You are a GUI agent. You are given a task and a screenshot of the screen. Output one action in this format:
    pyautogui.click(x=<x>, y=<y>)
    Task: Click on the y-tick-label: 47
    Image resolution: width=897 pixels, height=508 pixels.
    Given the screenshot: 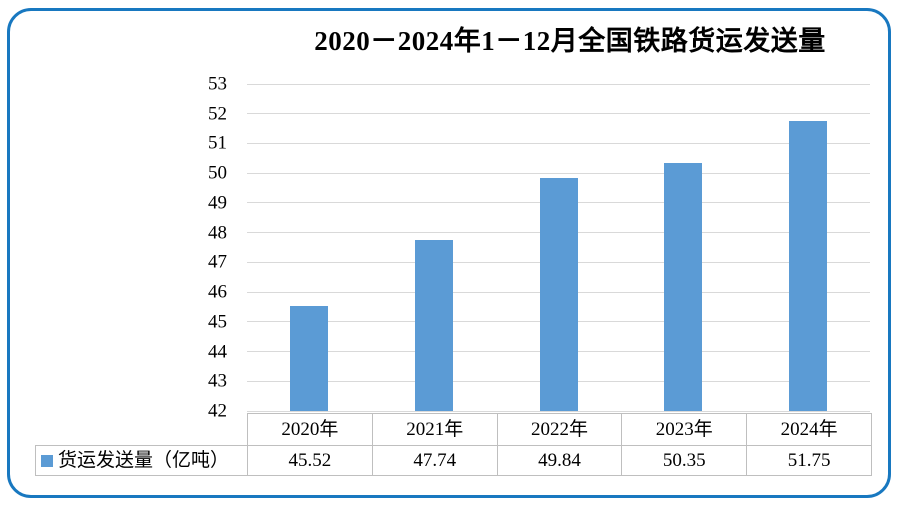 What is the action you would take?
    pyautogui.click(x=217, y=262)
    